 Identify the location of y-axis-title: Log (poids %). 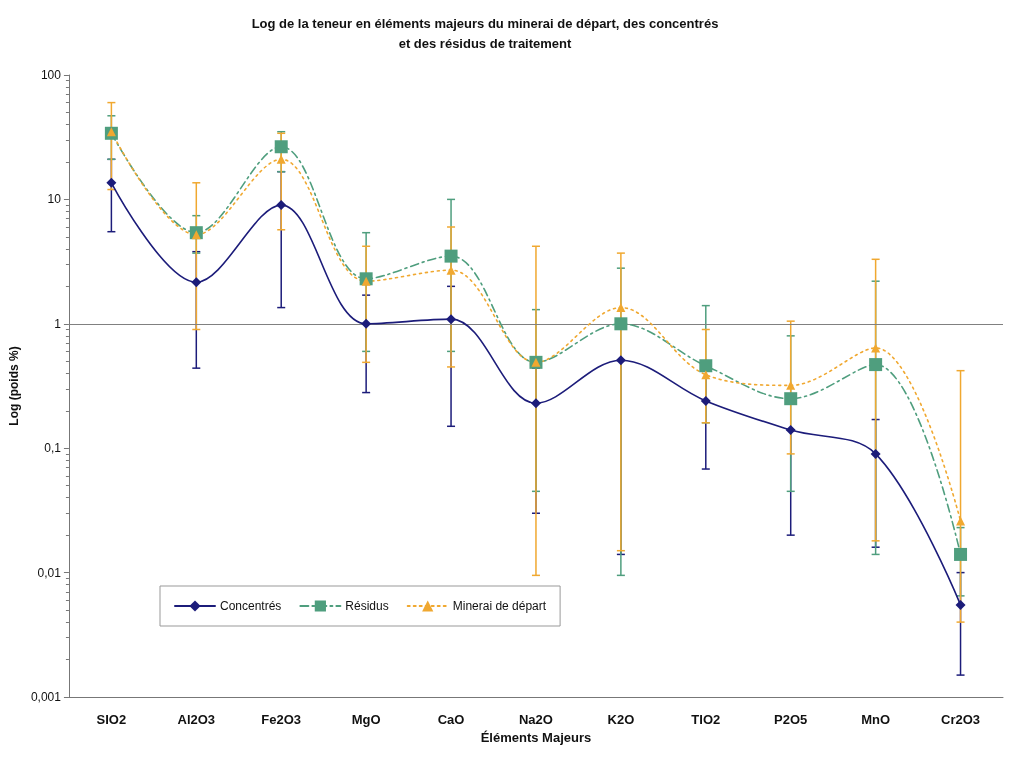
(14, 386).